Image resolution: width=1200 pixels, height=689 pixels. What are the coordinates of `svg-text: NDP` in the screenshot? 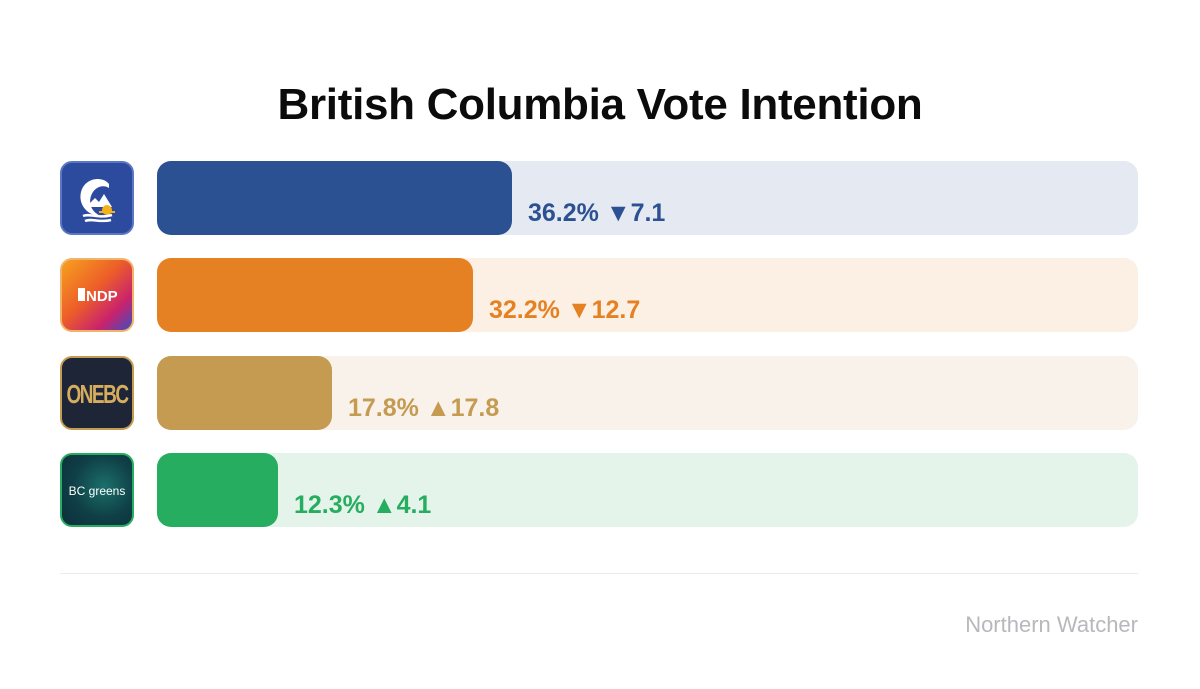 It's located at (102, 296).